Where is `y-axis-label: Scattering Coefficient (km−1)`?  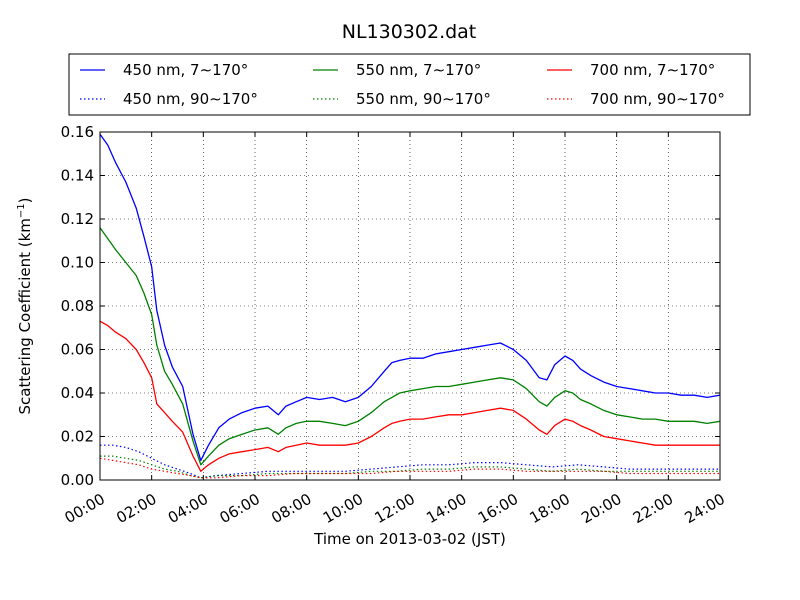 y-axis-label: Scattering Coefficient (km−1) is located at coordinates (25, 305).